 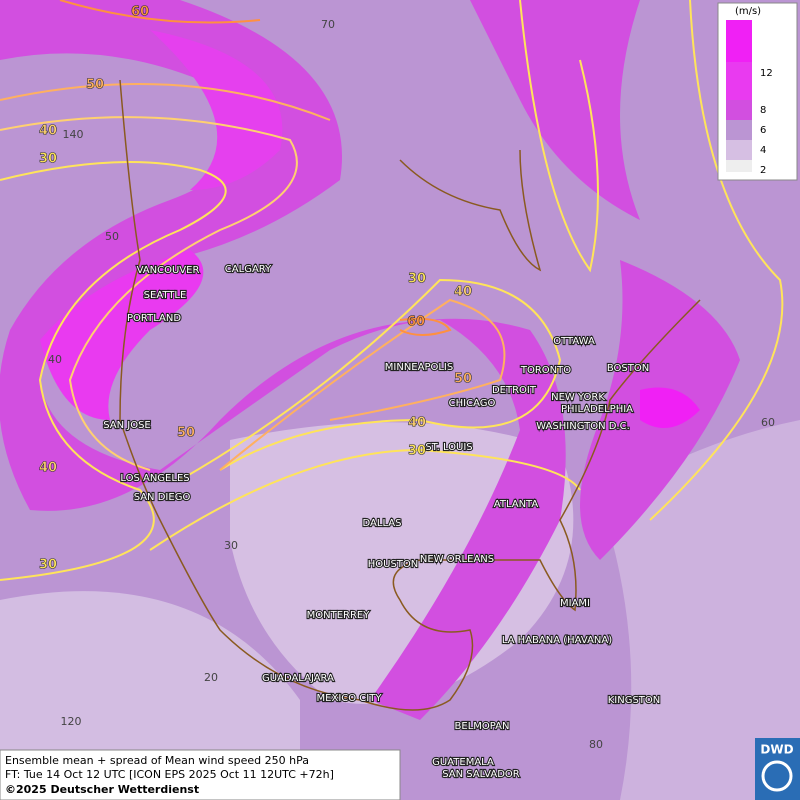 I want to click on lat-lon-label: 60, so click(x=768, y=422).